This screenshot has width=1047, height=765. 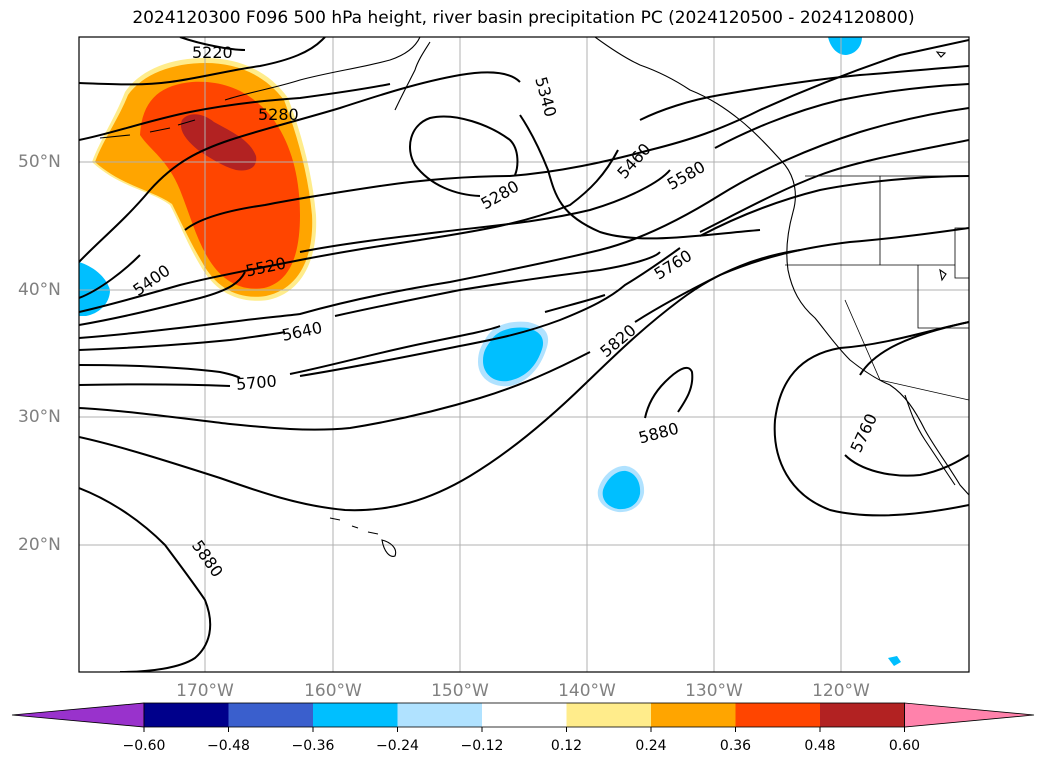 What do you see at coordinates (617, 340) in the screenshot?
I see `contour-label: 5820` at bounding box center [617, 340].